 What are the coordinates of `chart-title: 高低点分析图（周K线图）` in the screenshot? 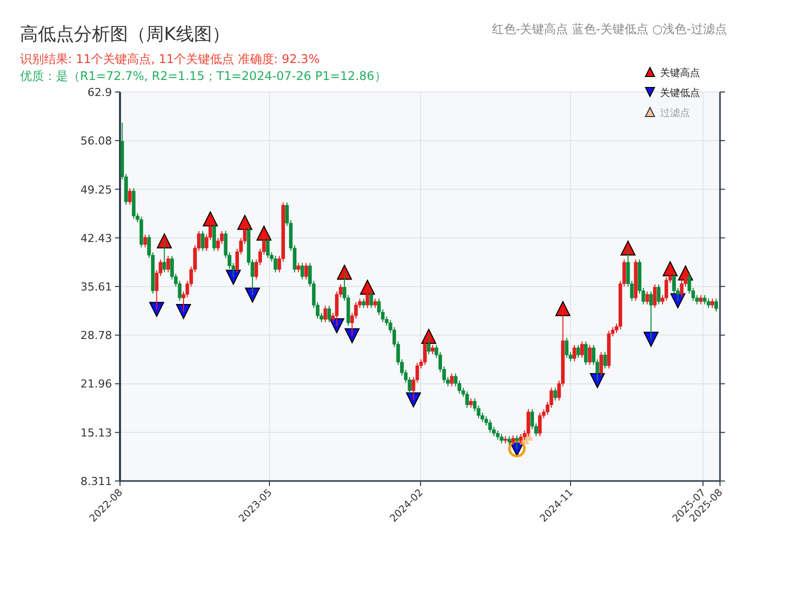 It's located at (125, 34).